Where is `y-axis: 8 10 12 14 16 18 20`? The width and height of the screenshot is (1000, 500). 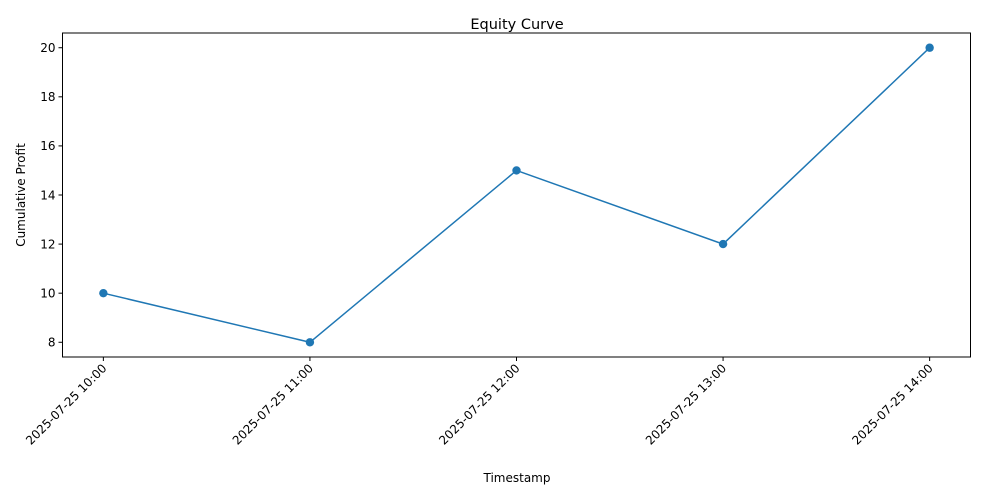
y-axis: 8 10 12 14 16 18 20 is located at coordinates (51, 195).